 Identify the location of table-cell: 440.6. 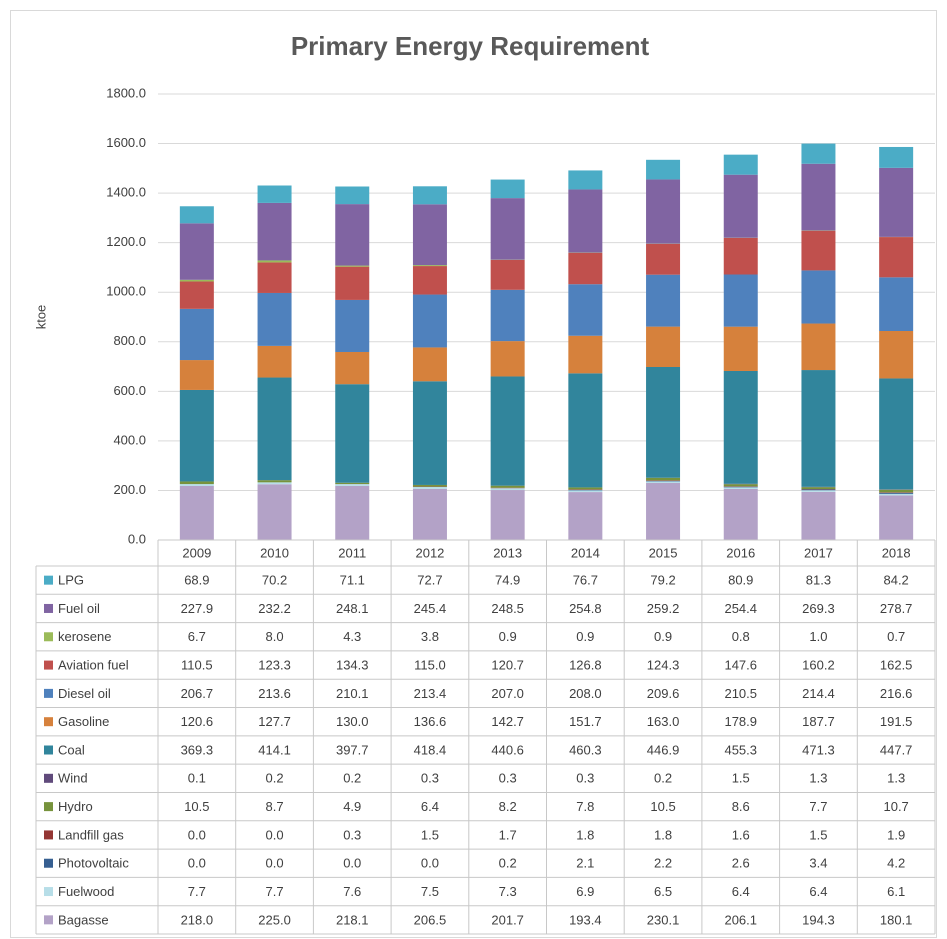
(507, 749).